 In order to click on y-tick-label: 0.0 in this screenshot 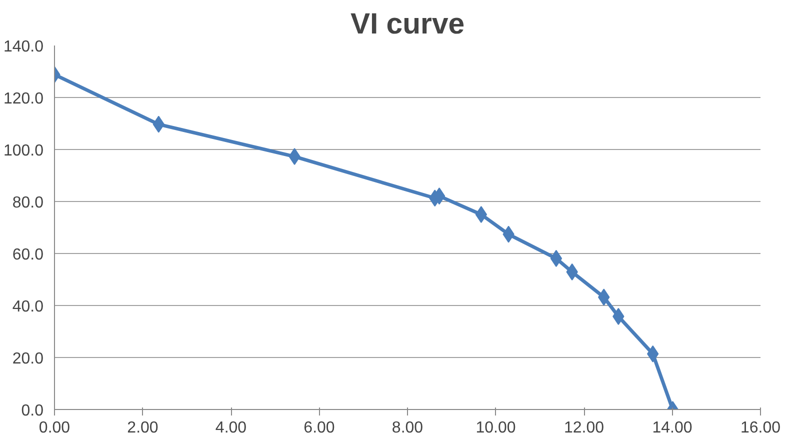, I will do `click(32, 411)`.